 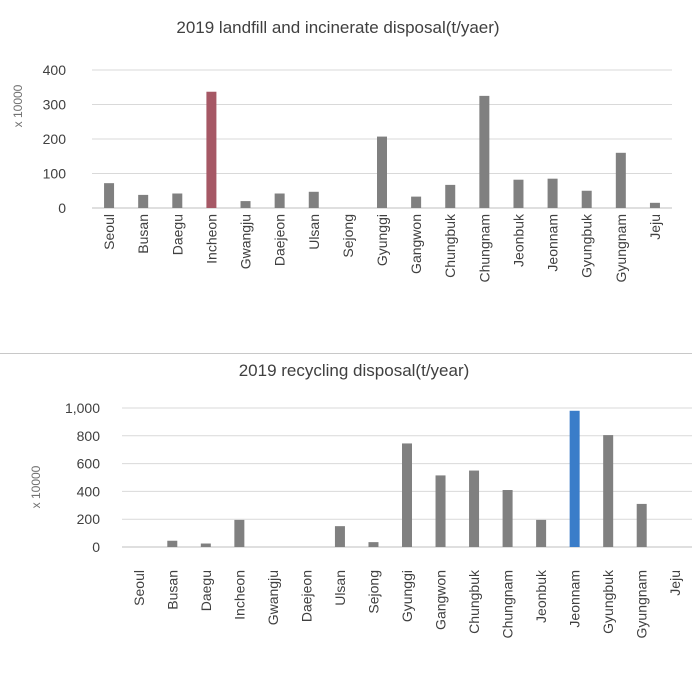 I want to click on y-tick-label: 300, so click(x=55, y=105).